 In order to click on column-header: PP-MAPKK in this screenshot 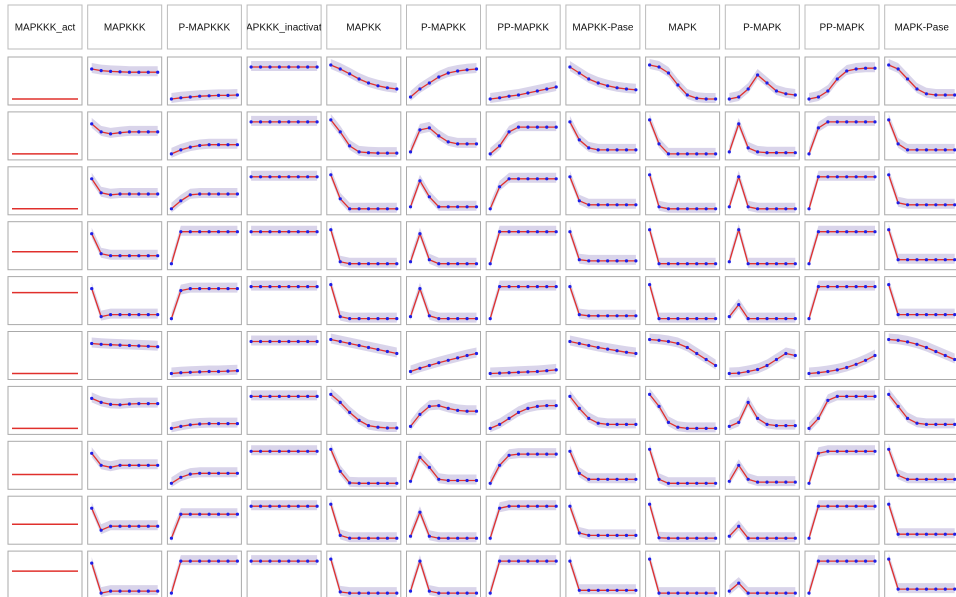, I will do `click(523, 28)`.